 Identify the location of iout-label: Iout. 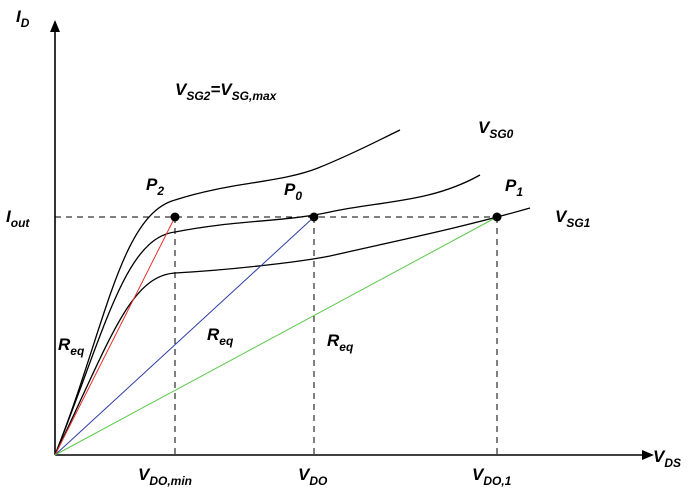
(18, 218).